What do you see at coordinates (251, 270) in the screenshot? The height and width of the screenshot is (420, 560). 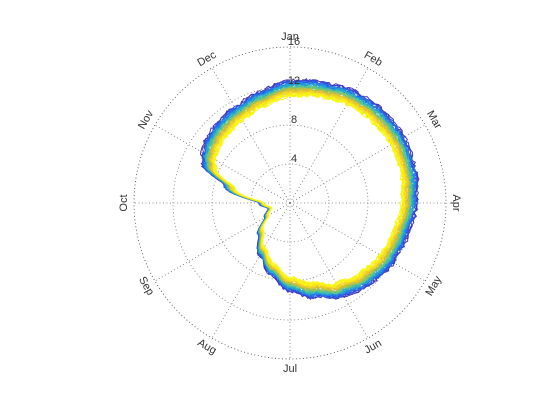 I see `grid-spoke-aug` at bounding box center [251, 270].